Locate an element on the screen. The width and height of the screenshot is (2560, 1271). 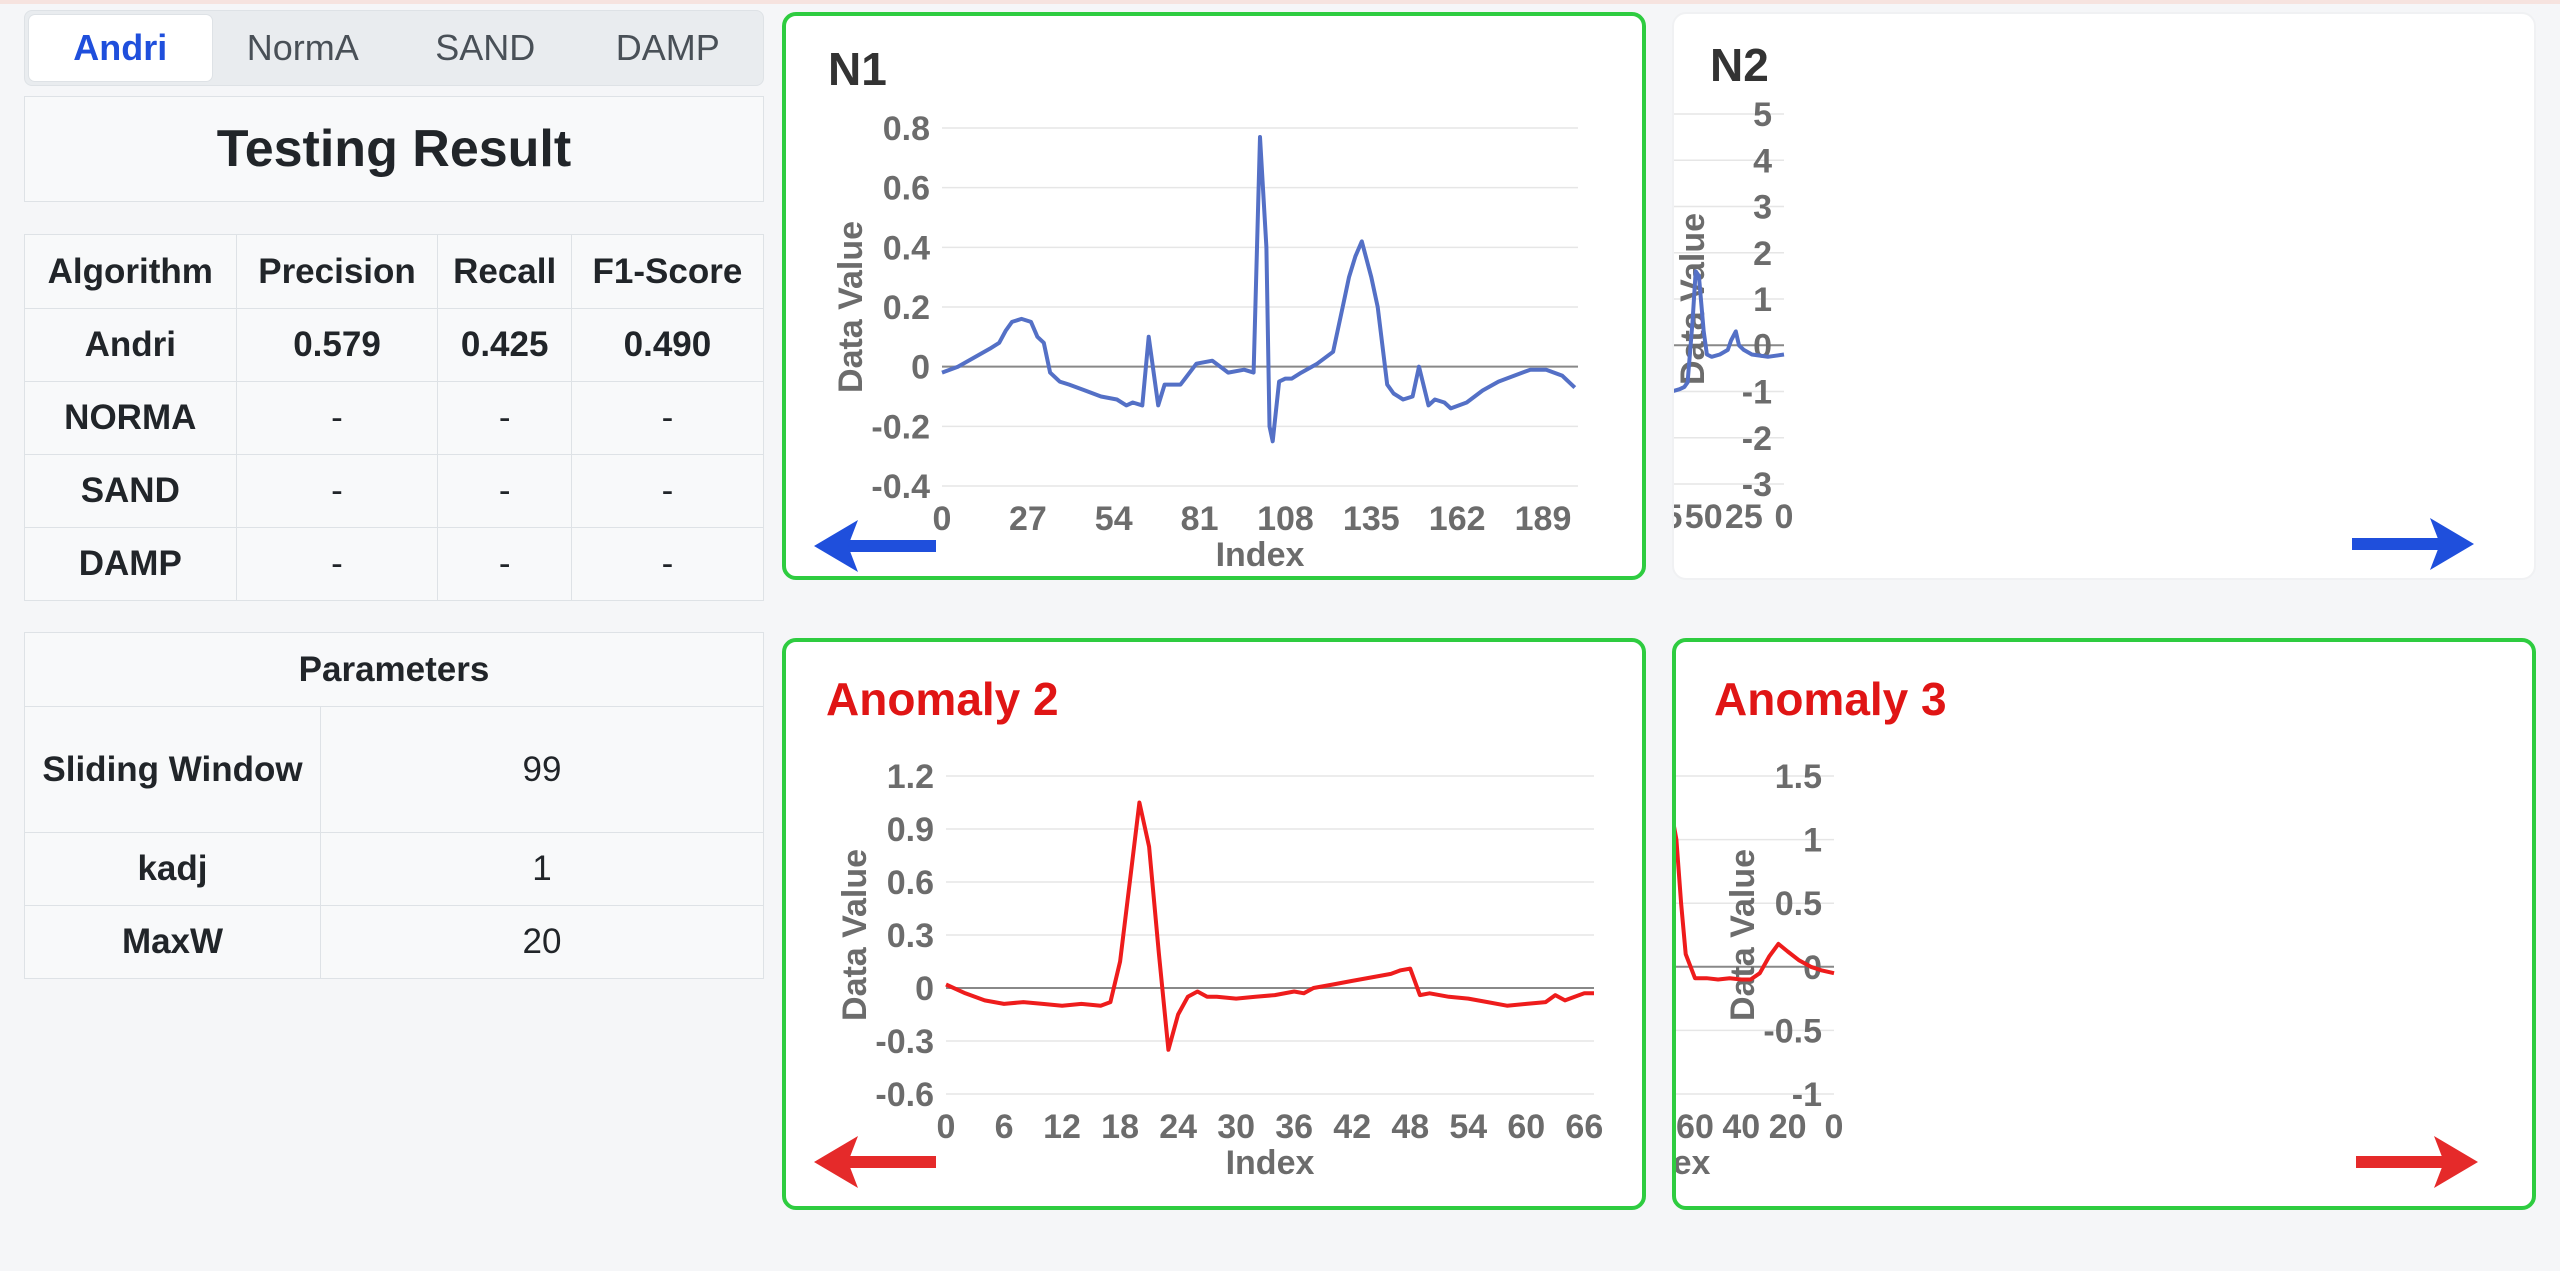
x-tick-label: 6 is located at coordinates (1004, 1127).